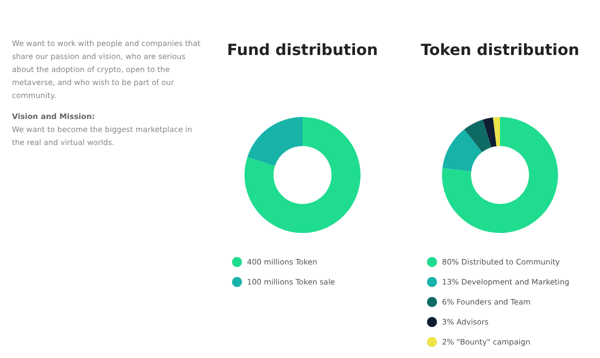  What do you see at coordinates (500, 50) in the screenshot?
I see `chart-title: Token distribution` at bounding box center [500, 50].